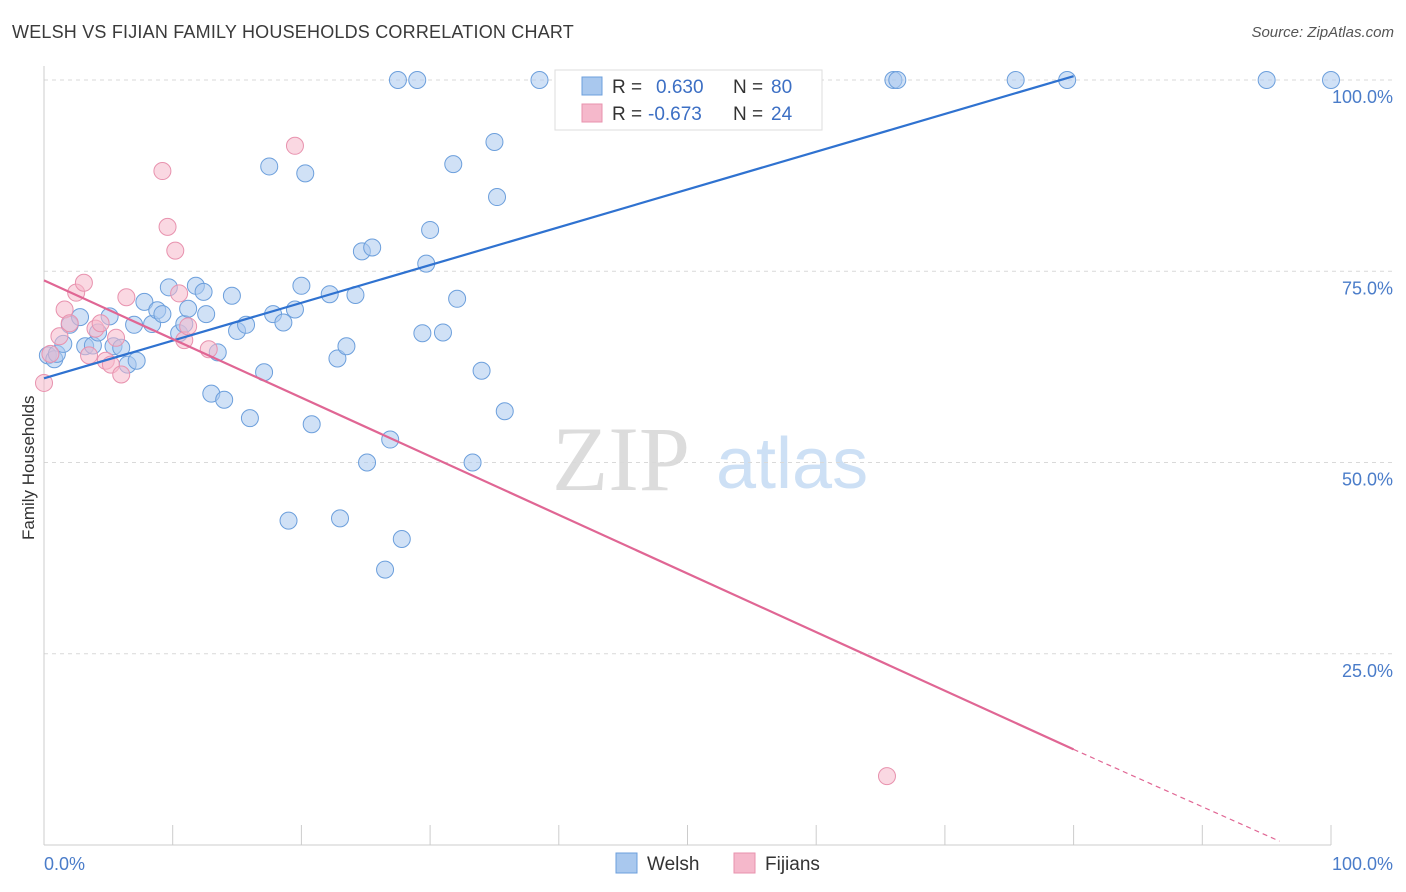  I want to click on legend-fijian-n-value: 24, so click(782, 114).